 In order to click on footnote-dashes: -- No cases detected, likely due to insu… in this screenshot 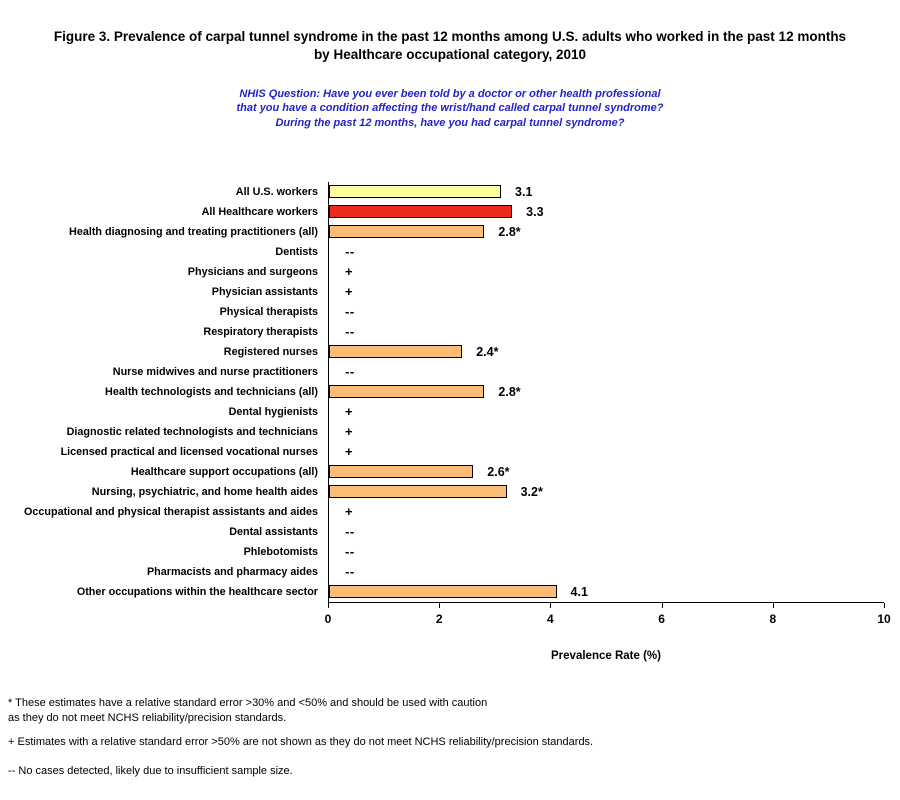, I will do `click(150, 770)`.